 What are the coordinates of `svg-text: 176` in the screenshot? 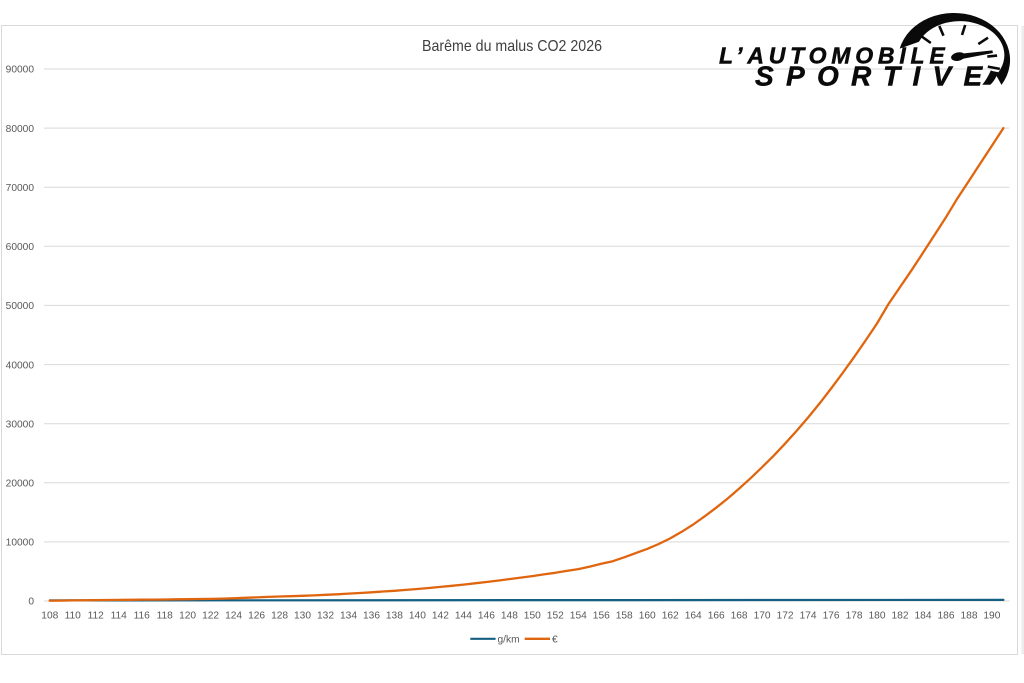 It's located at (831, 616).